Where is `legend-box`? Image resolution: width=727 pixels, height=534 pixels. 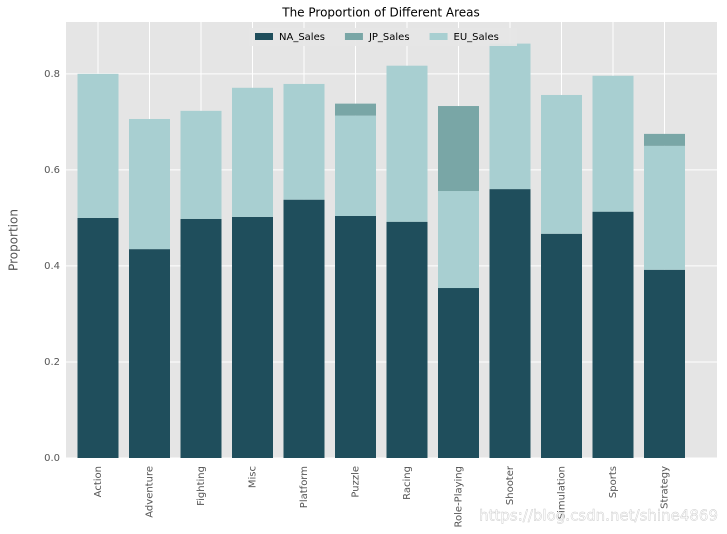
legend-box is located at coordinates (383, 37).